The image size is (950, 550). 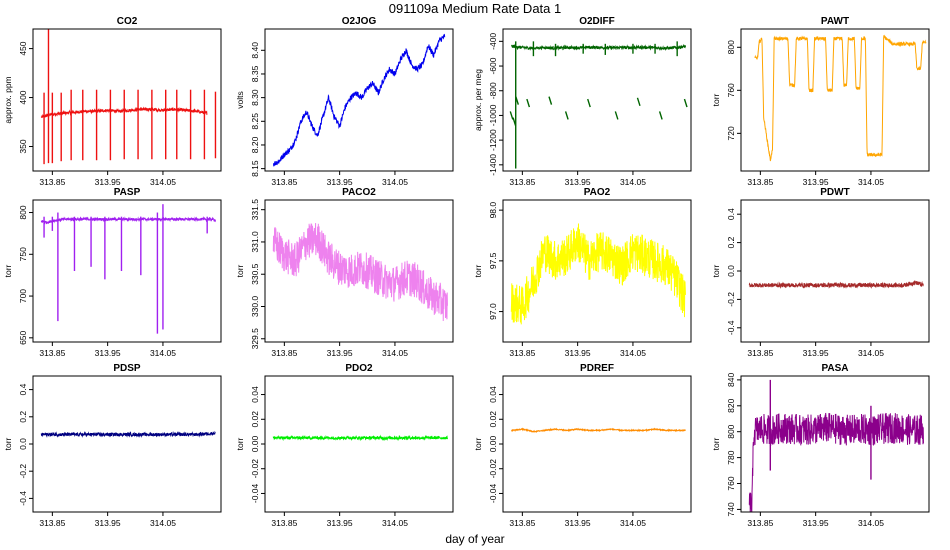 I want to click on y-tick-label: 780, so click(x=731, y=457).